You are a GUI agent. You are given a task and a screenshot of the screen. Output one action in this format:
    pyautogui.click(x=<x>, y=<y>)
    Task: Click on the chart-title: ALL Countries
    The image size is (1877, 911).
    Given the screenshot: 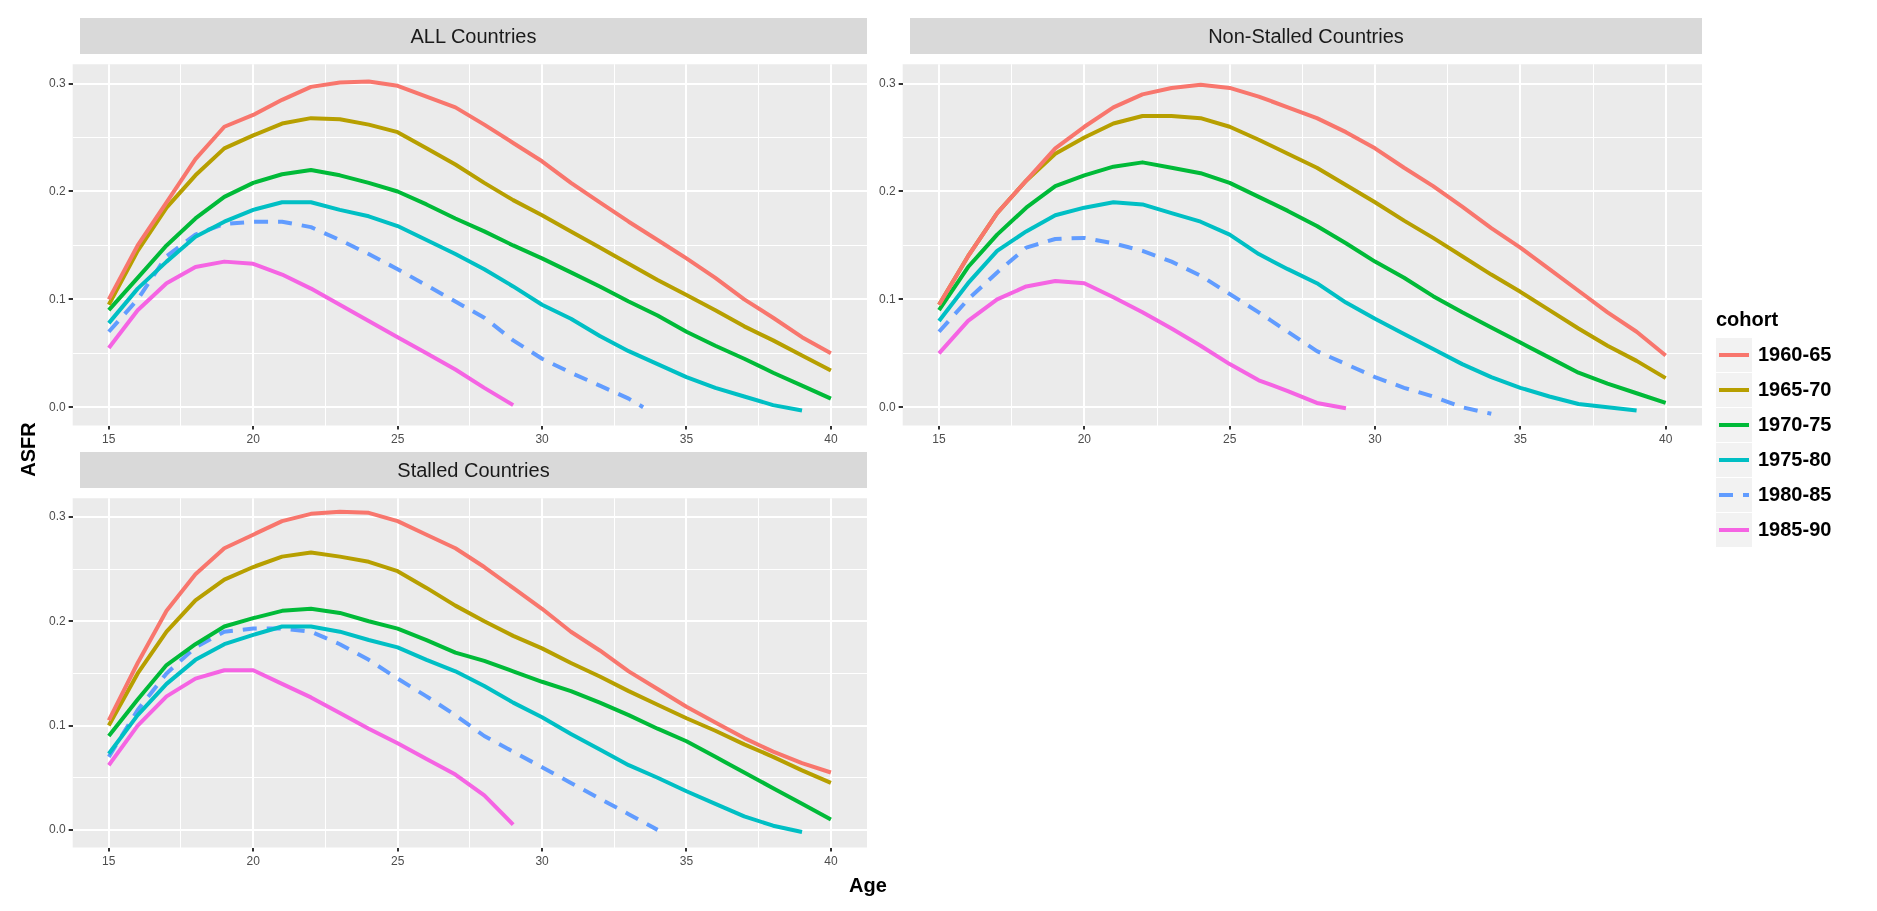 What is the action you would take?
    pyautogui.click(x=473, y=36)
    